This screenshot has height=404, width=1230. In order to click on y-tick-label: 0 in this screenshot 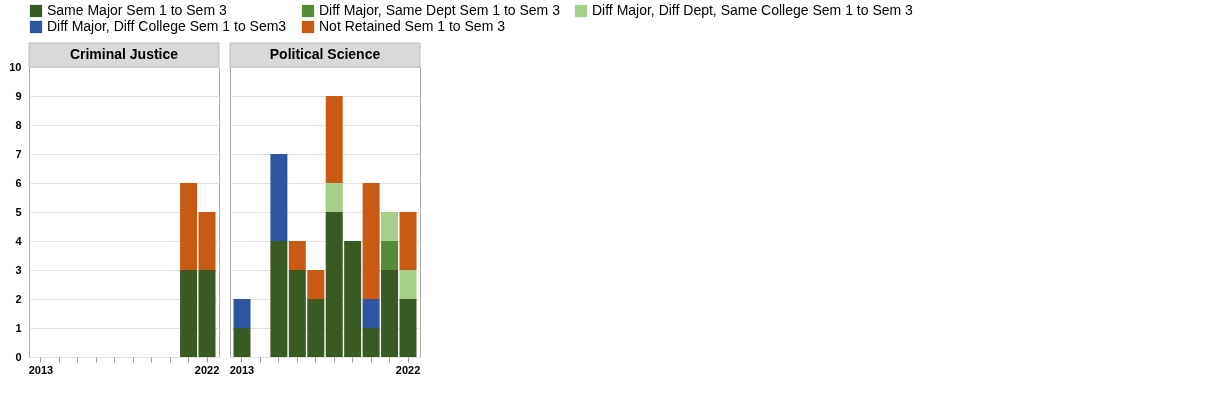, I will do `click(18, 356)`.